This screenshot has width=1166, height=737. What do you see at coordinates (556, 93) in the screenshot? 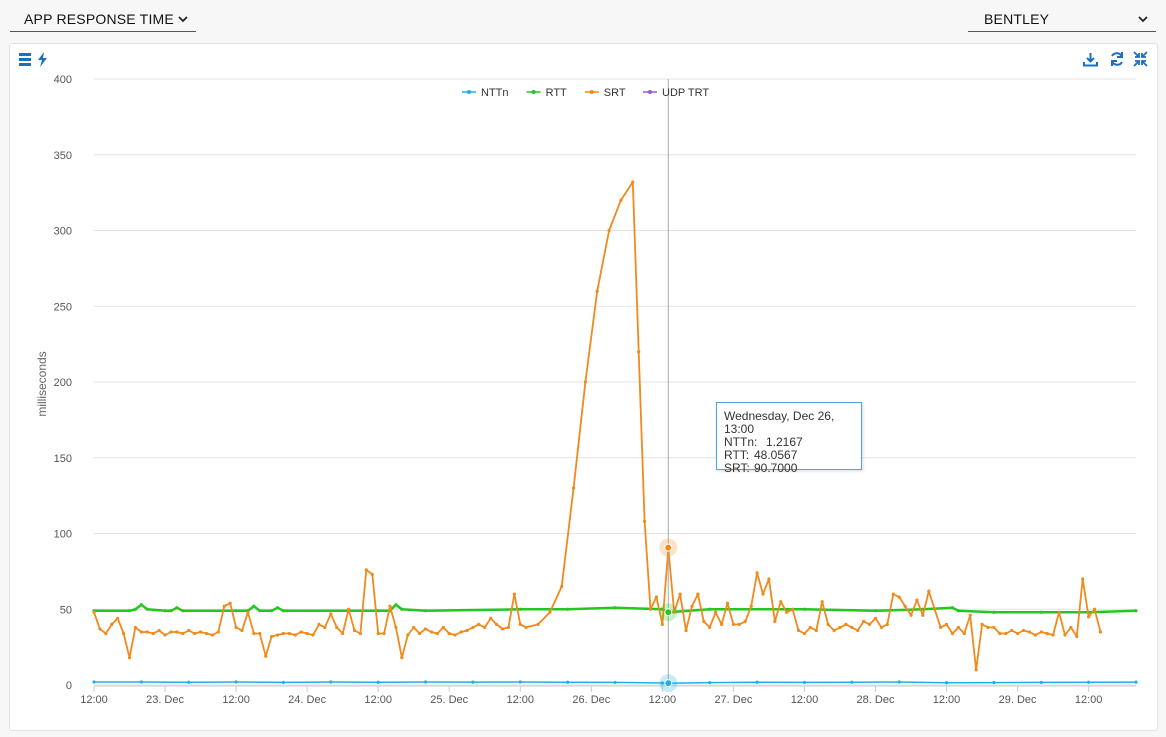
I see `legend-label-rtt: RTT` at bounding box center [556, 93].